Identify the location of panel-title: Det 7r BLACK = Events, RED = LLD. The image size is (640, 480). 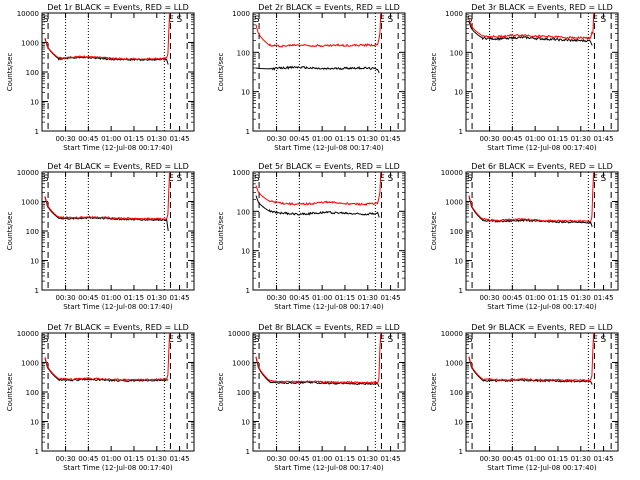
(118, 327).